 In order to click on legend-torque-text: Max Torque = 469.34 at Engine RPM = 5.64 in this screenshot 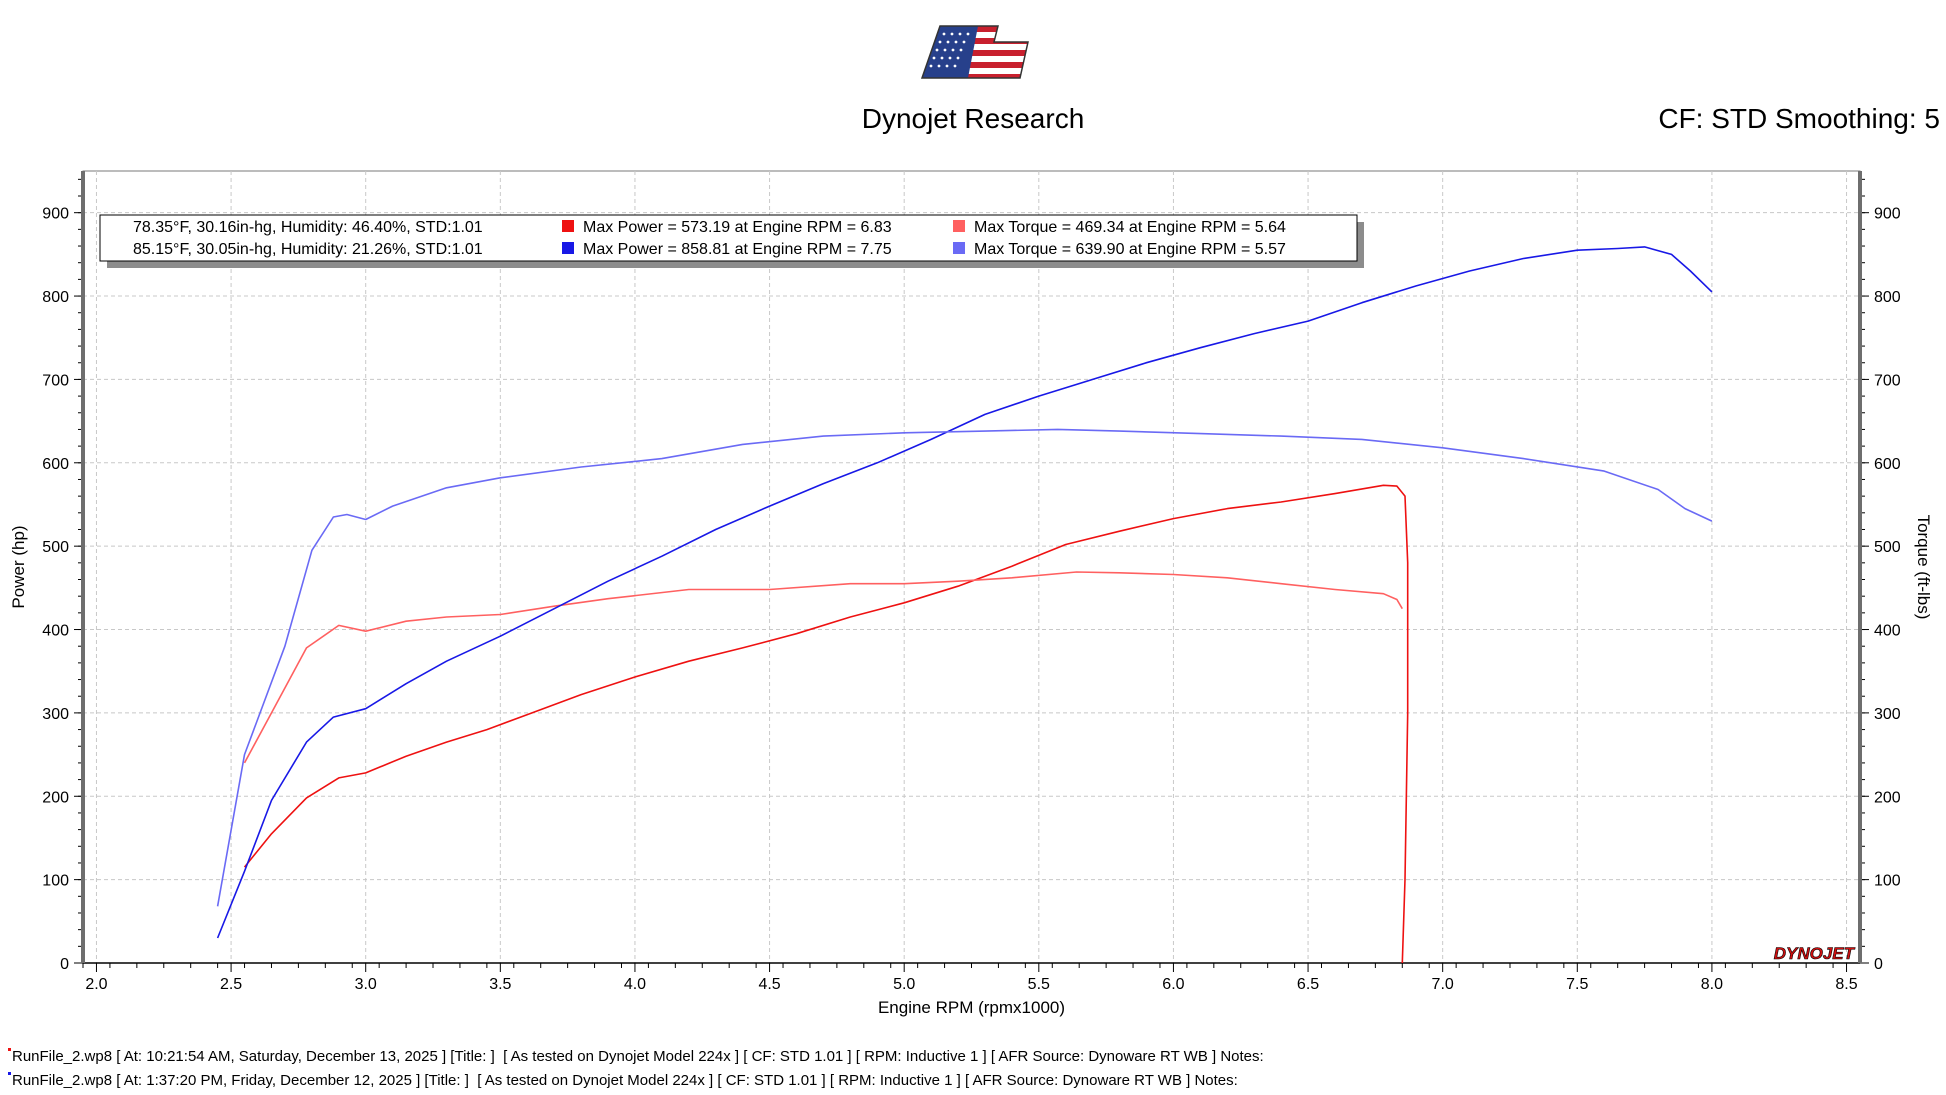, I will do `click(1130, 227)`.